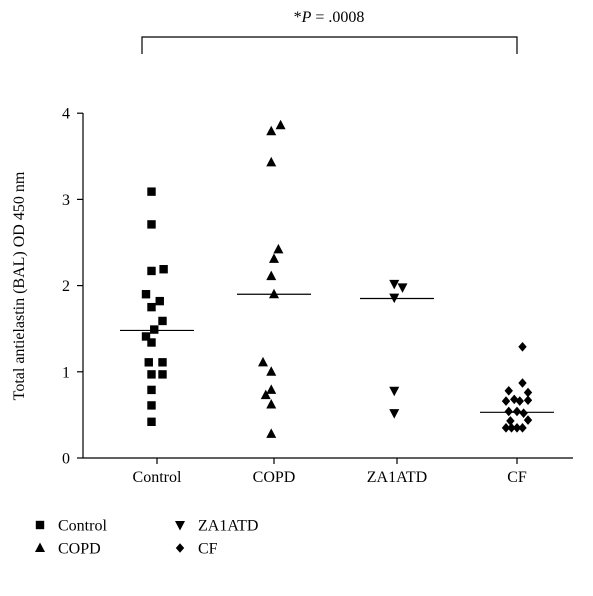 The image size is (593, 596). I want to click on x-tick-label: ZA1ATD, so click(397, 477).